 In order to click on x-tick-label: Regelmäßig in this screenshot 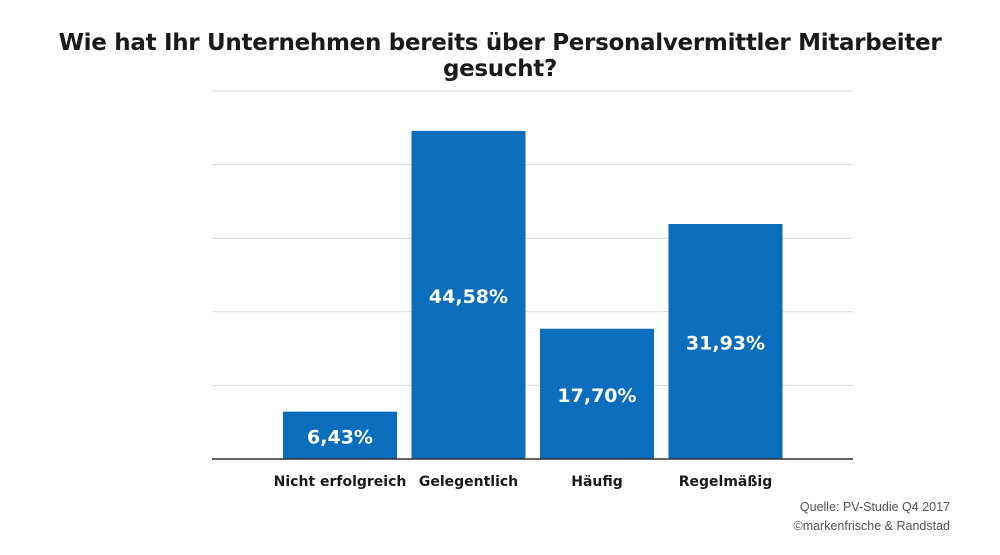, I will do `click(726, 482)`.